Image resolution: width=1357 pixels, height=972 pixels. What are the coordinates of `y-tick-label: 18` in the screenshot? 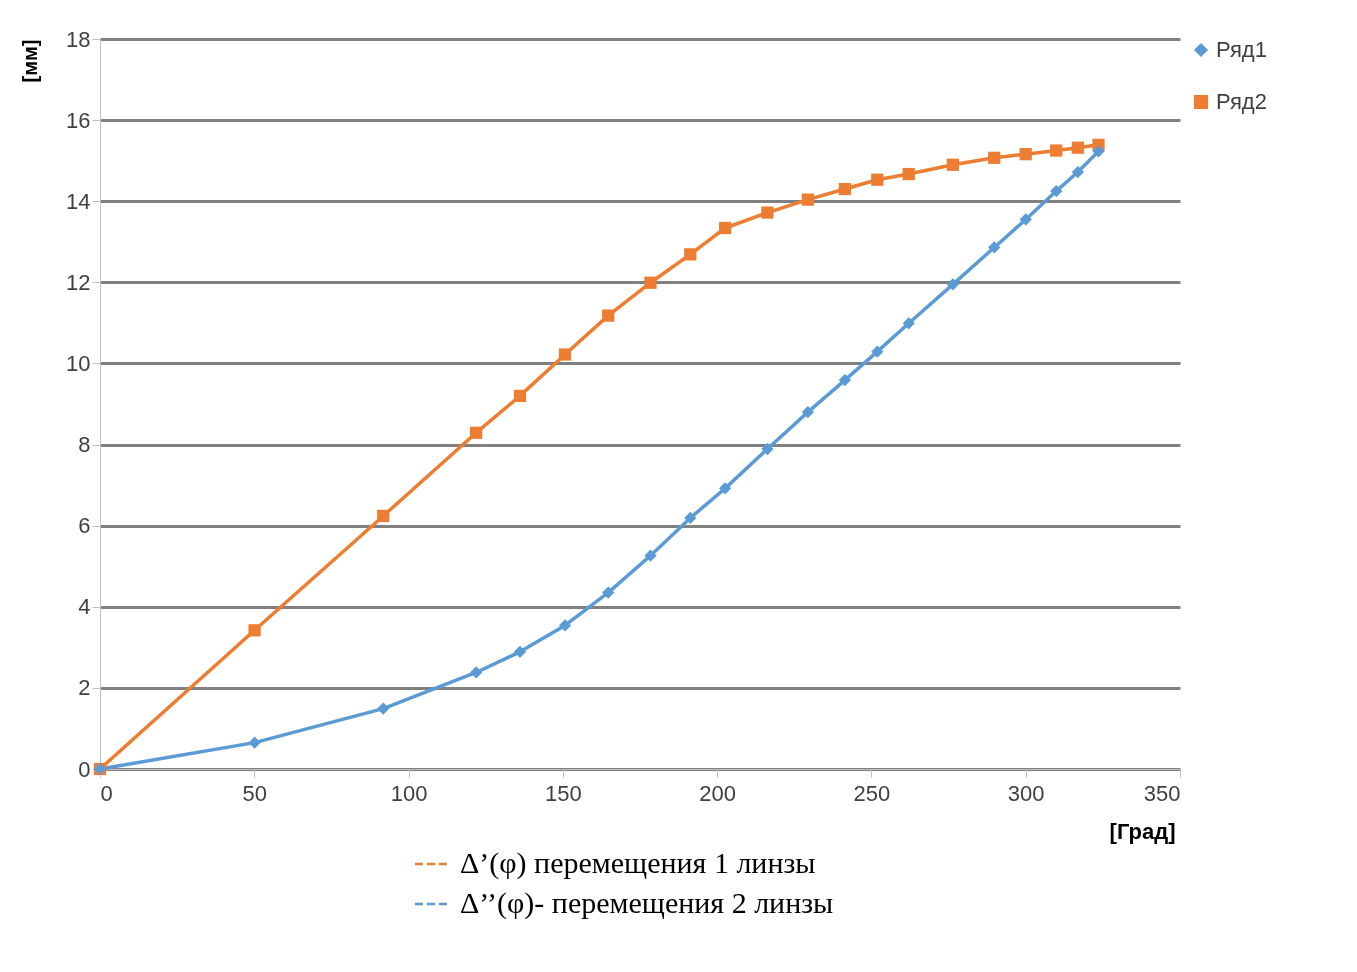 It's located at (78, 39).